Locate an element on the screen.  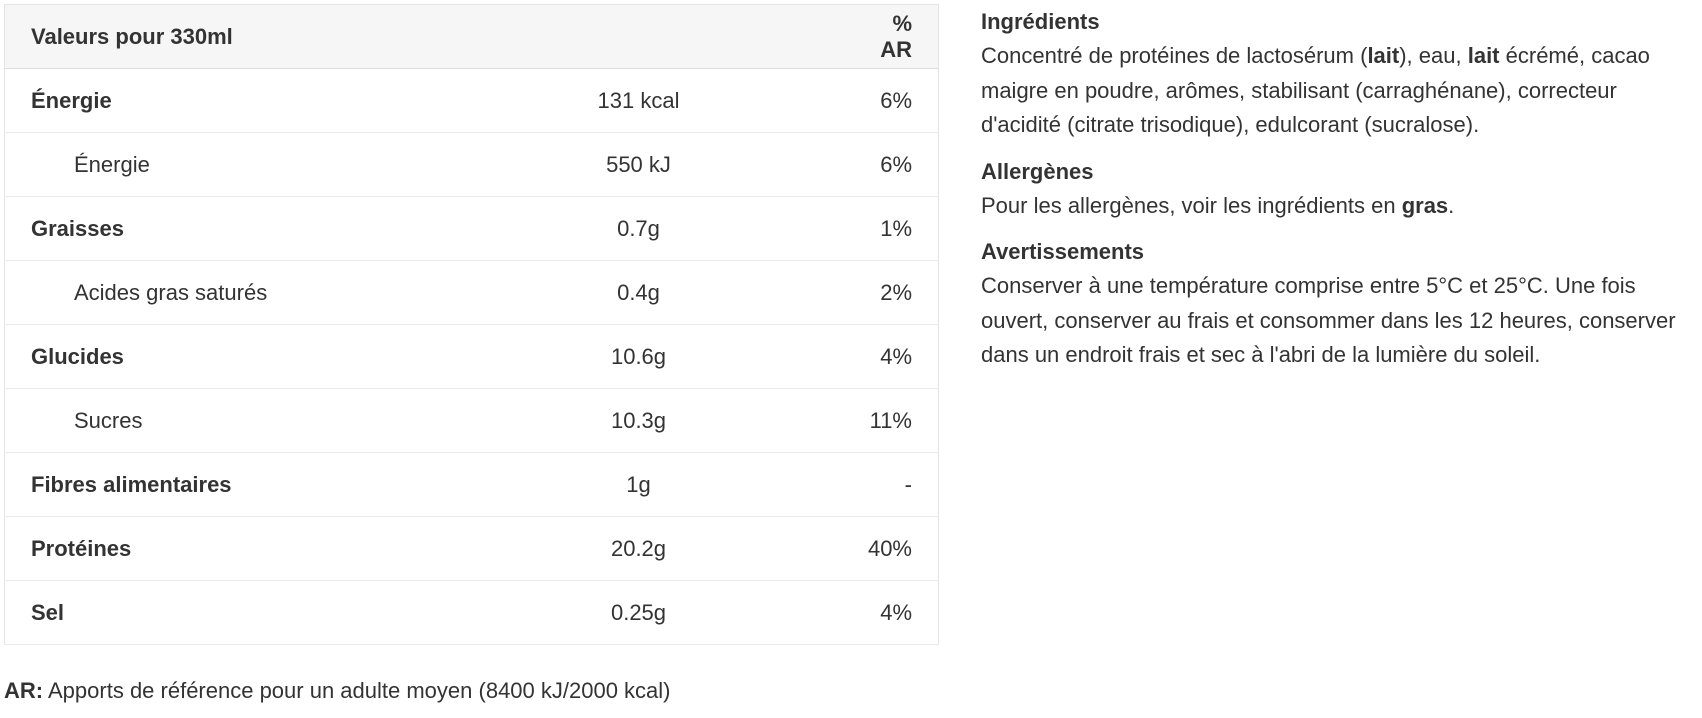
row-label: Fibres alimentaires is located at coordinates (221, 484).